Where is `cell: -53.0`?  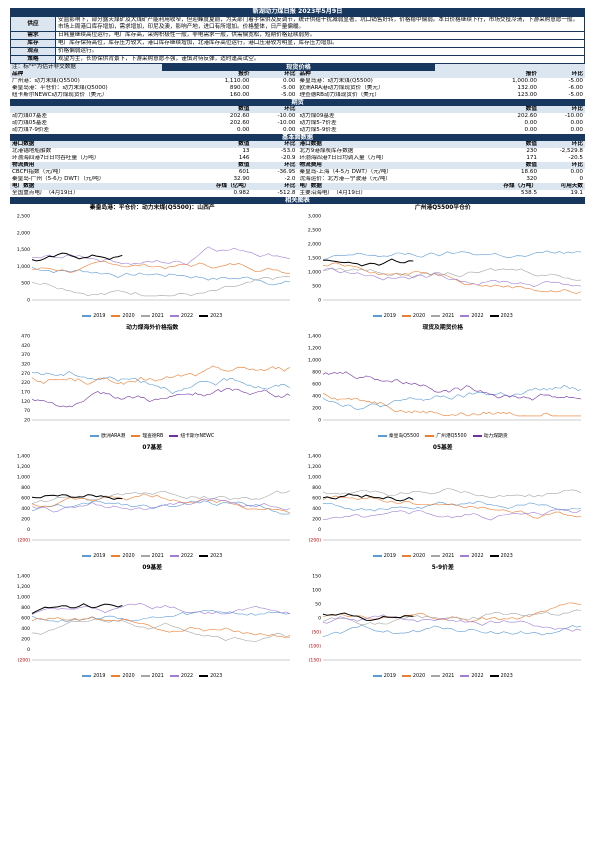 cell: -53.0 is located at coordinates (288, 151).